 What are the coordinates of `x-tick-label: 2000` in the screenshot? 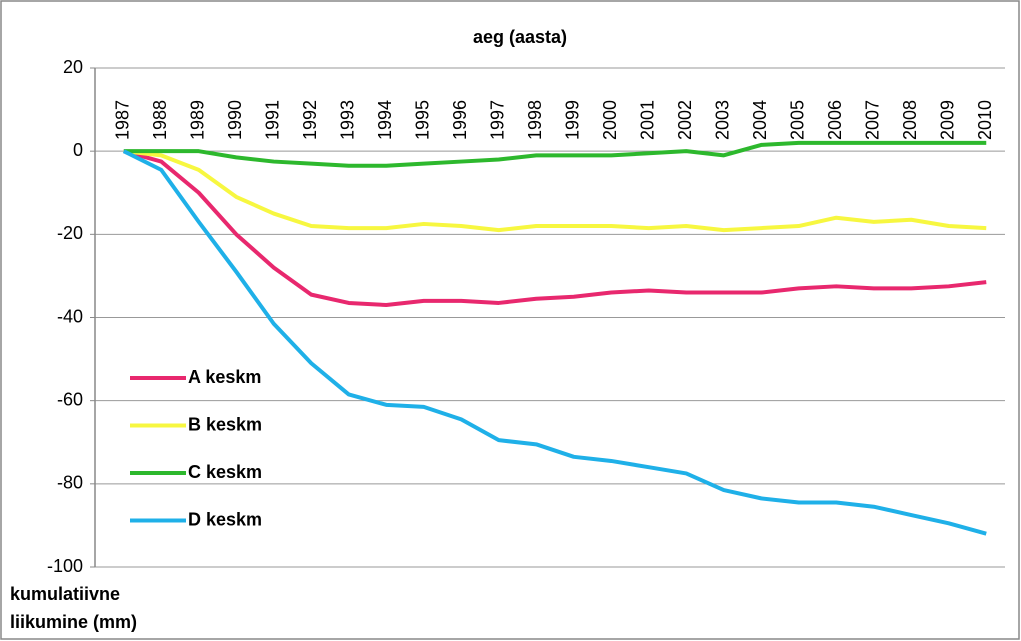 It's located at (610, 120).